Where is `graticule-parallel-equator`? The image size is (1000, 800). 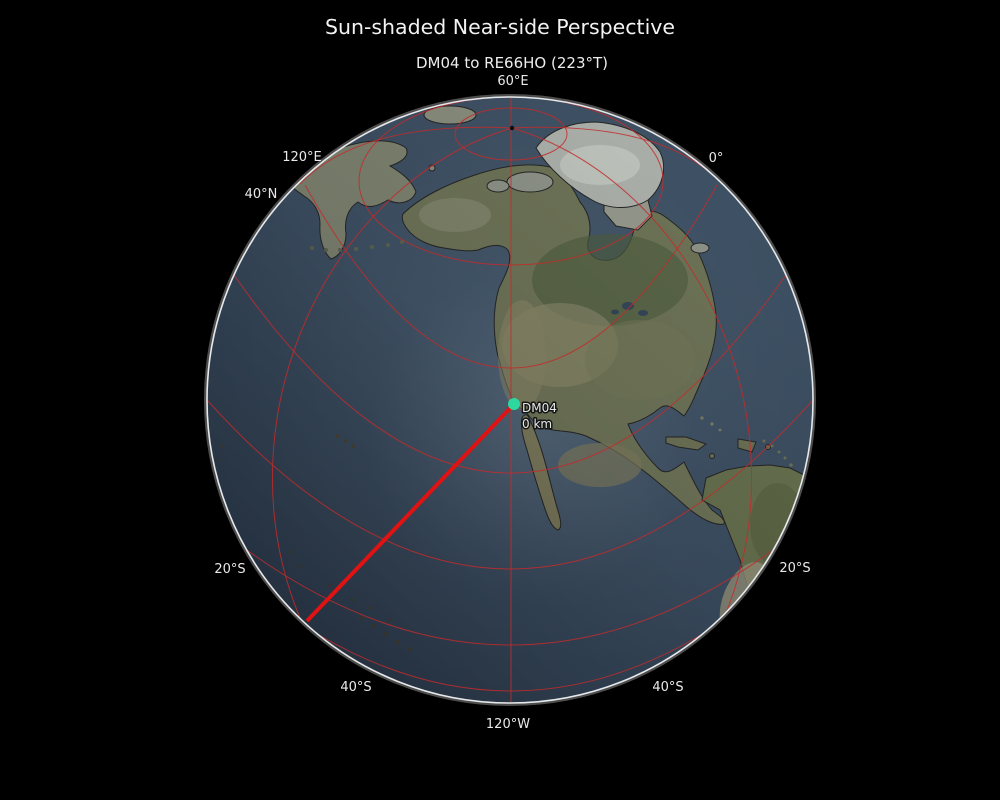
graticule-parallel-equator is located at coordinates (510, 484).